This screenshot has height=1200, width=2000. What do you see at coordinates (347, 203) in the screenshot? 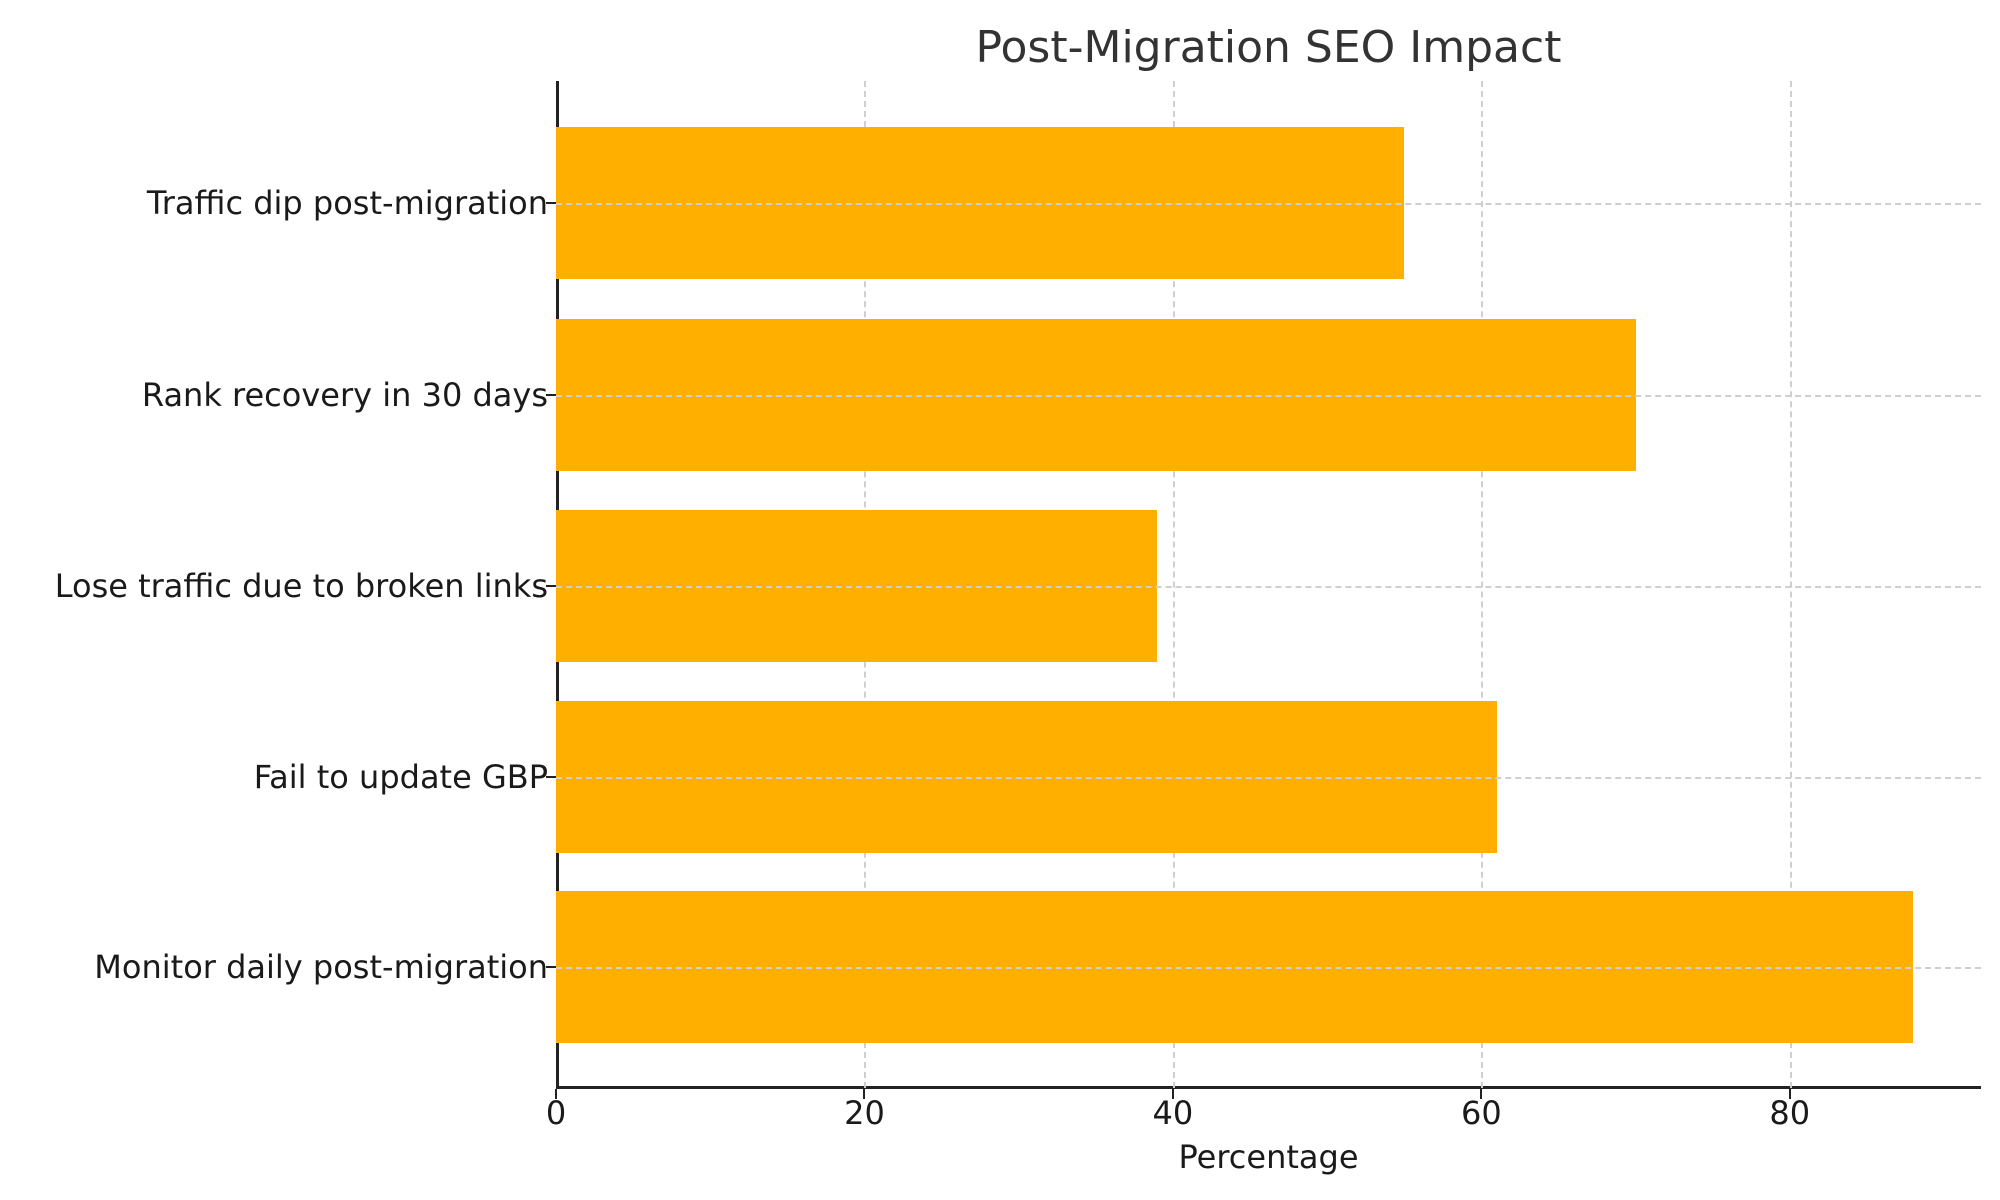
I see `y-tick-label: Traffic dip post-migration` at bounding box center [347, 203].